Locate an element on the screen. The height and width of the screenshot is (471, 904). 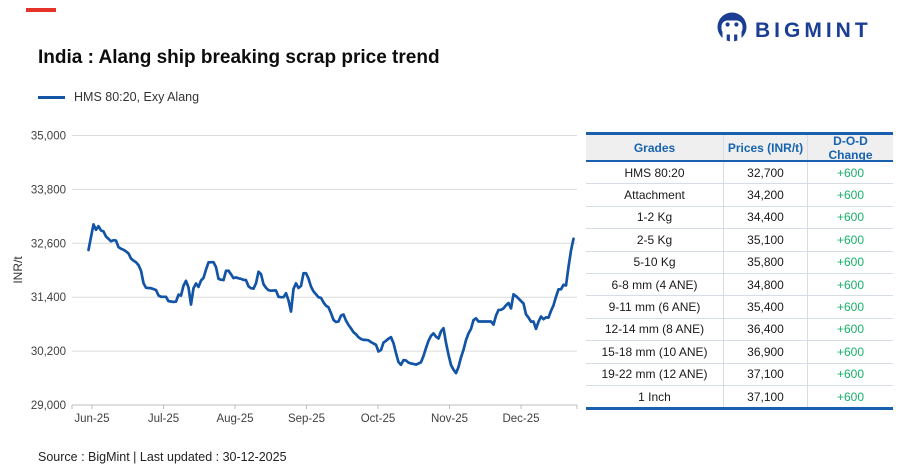
price-cell: 36,400 is located at coordinates (765, 329).